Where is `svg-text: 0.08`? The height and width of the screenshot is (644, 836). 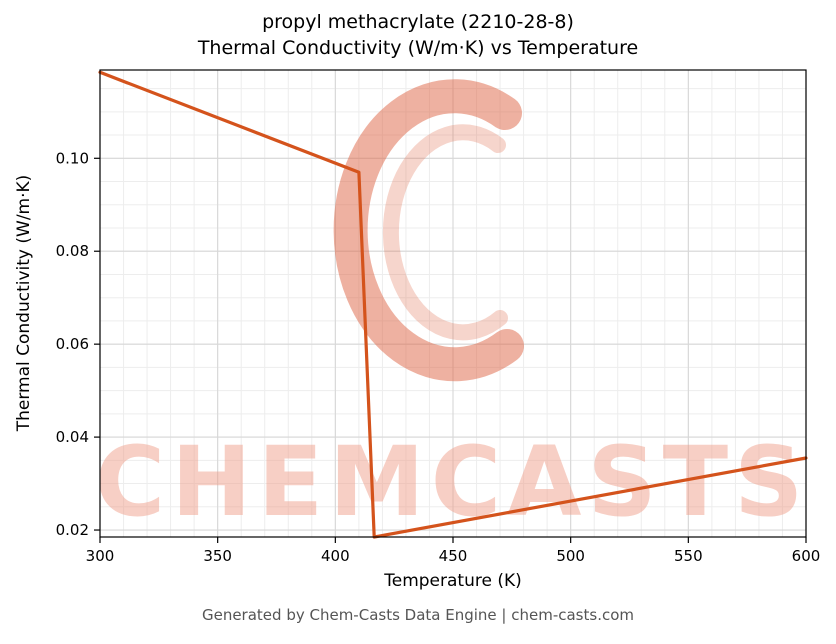 svg-text: 0.08 is located at coordinates (72, 251).